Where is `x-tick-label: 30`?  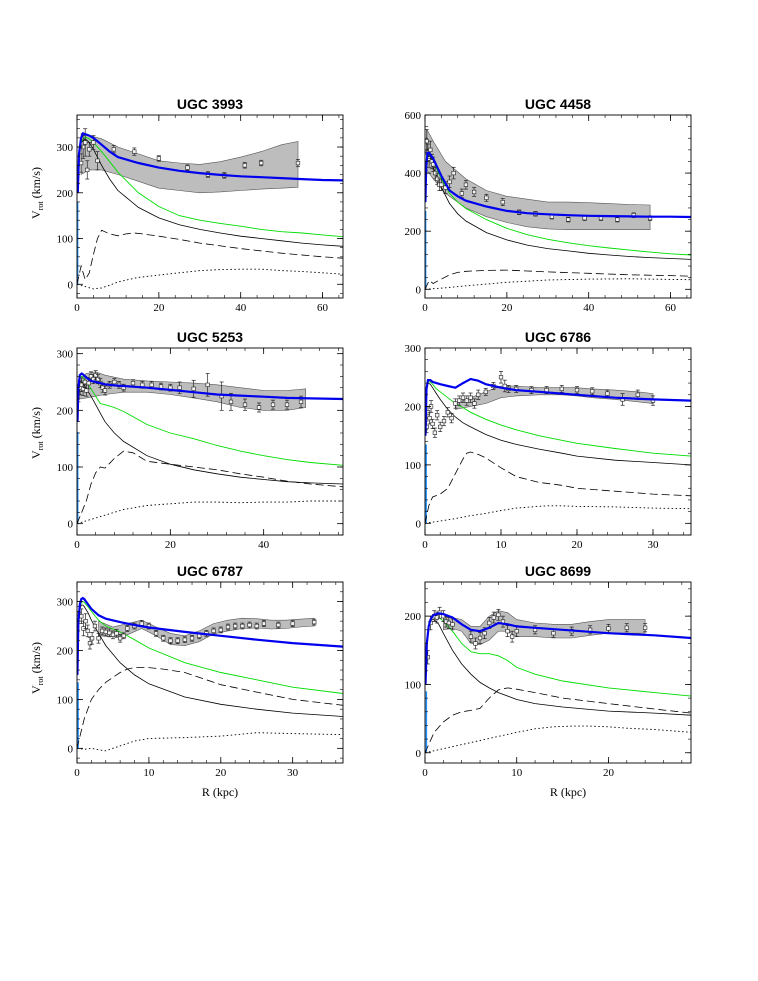 x-tick-label: 30 is located at coordinates (654, 545).